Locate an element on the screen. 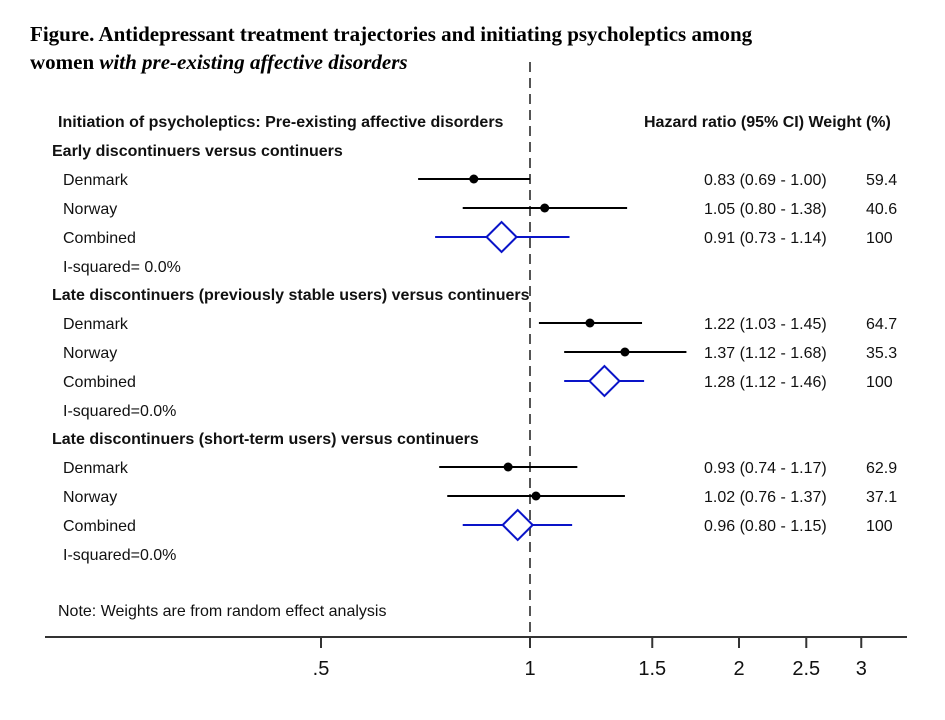  hazard-ratio-ci: 0.83 (0.69 - 1.00) is located at coordinates (765, 180).